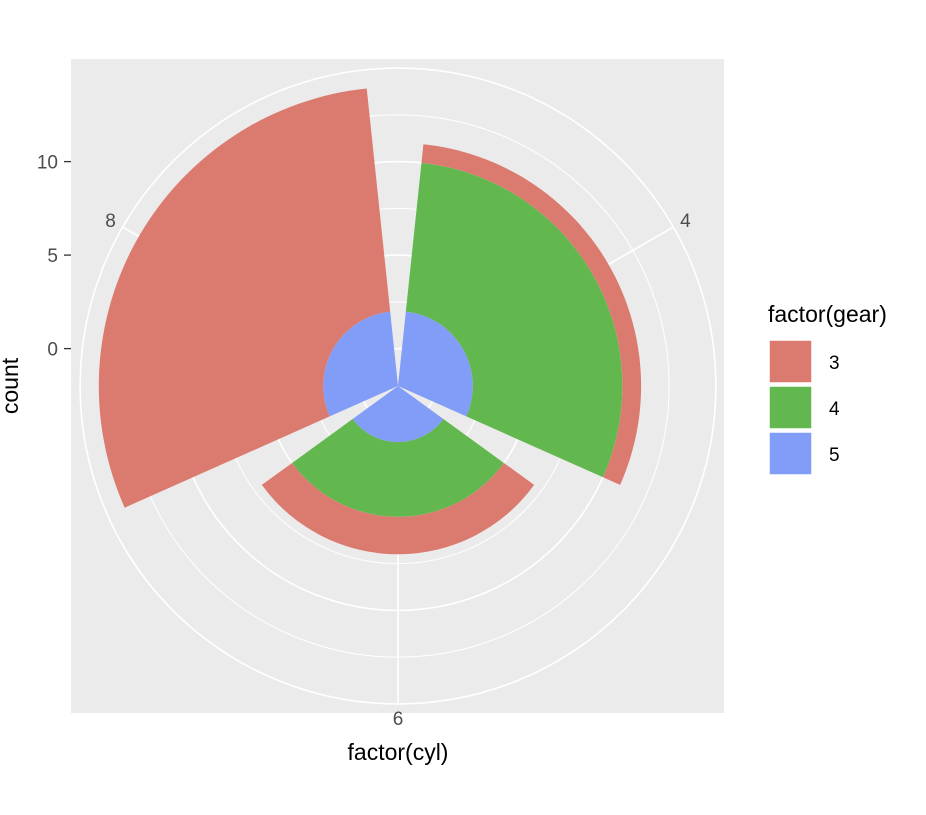 This screenshot has width=926, height=815. Describe the element at coordinates (360, 364) in the screenshot. I see `bar-segment-cyl8-gear5` at that location.